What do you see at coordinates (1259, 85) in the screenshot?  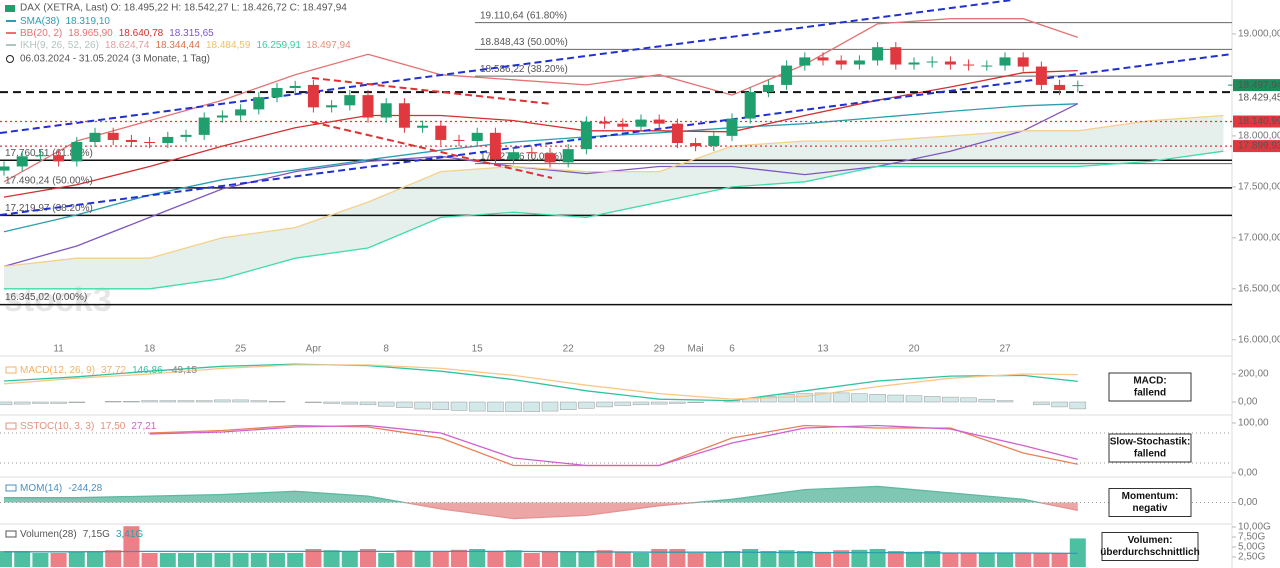 I see `price-label: 18.497,94` at bounding box center [1259, 85].